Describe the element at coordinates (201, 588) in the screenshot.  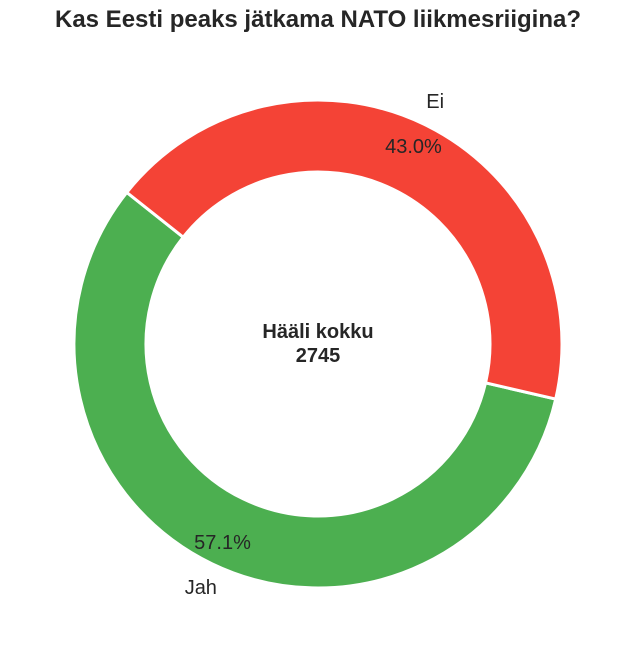
I see `category-label-jah: Jah` at that location.